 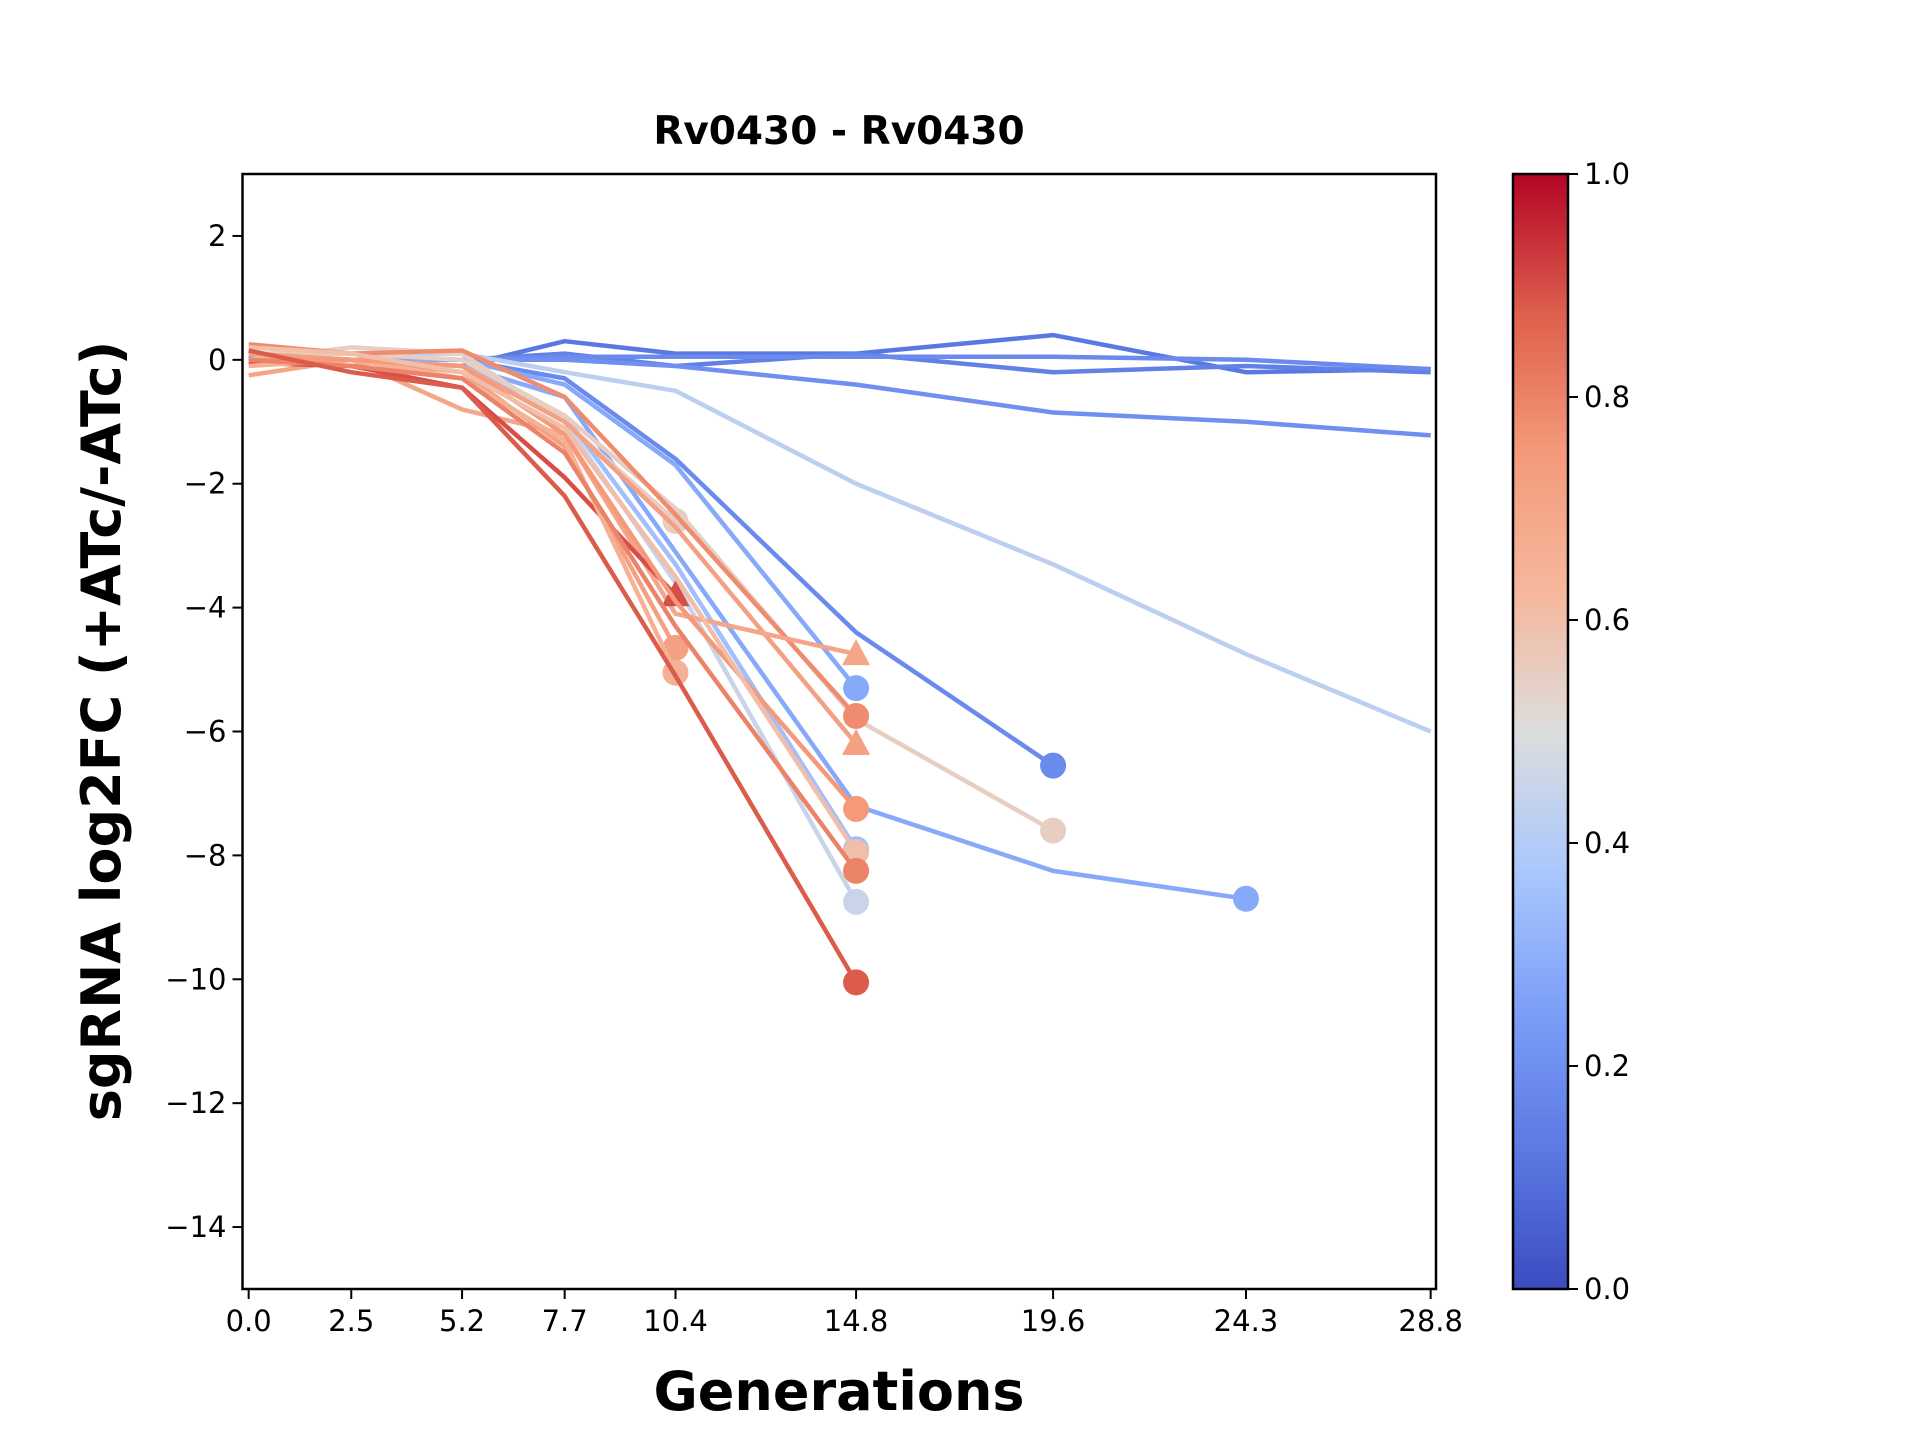 I want to click on colorbar, so click(x=1540, y=731).